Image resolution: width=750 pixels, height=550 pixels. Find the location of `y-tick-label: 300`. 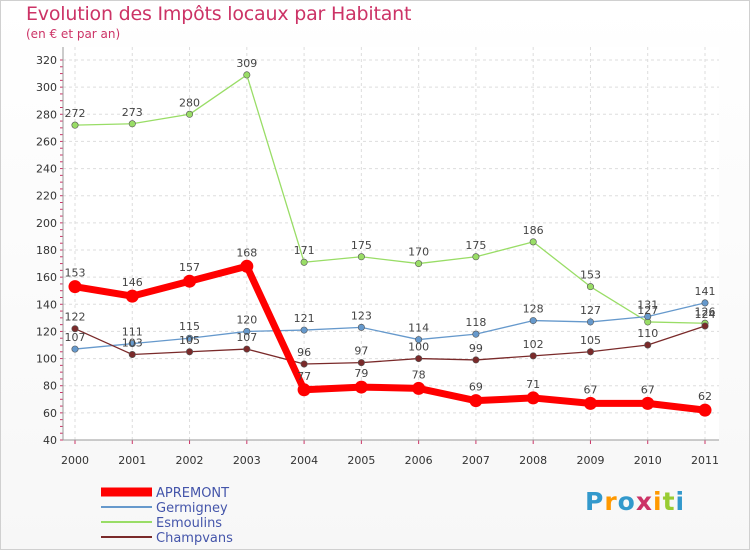

y-tick-label: 300 is located at coordinates (46, 87).